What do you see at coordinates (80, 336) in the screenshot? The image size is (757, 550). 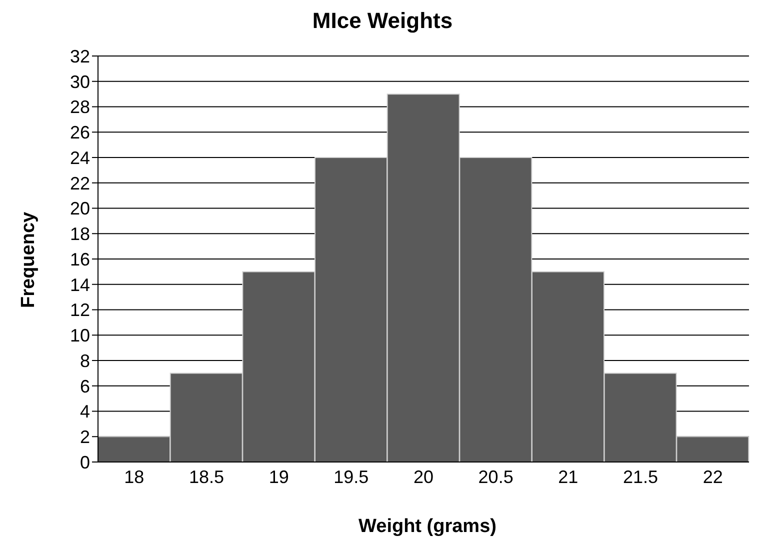 I see `y-tick-label: 10` at bounding box center [80, 336].